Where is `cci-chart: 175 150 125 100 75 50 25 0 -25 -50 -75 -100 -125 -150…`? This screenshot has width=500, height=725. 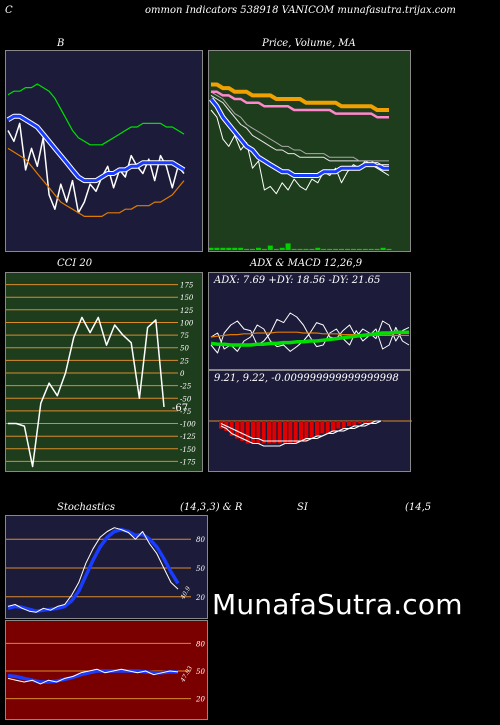 cci-chart: 175 150 125 100 75 50 25 0 -25 -50 -75 -100 -125 -150… is located at coordinates (101, 375).